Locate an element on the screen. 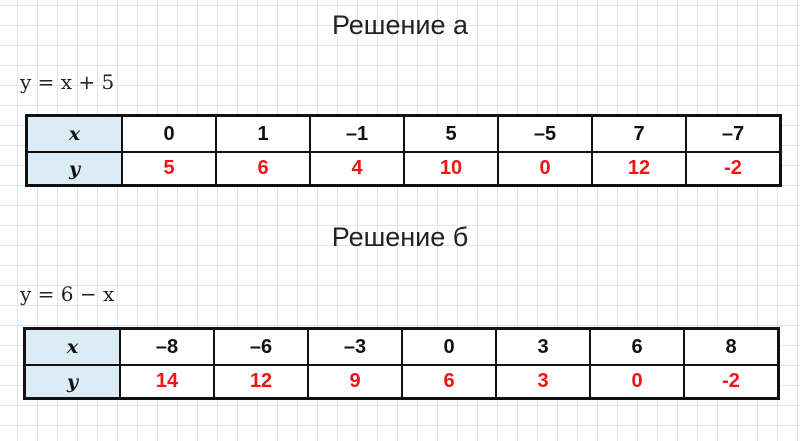 The width and height of the screenshot is (800, 441). x-row: x –8 –6 –3 0 3 6 8 is located at coordinates (401, 346).